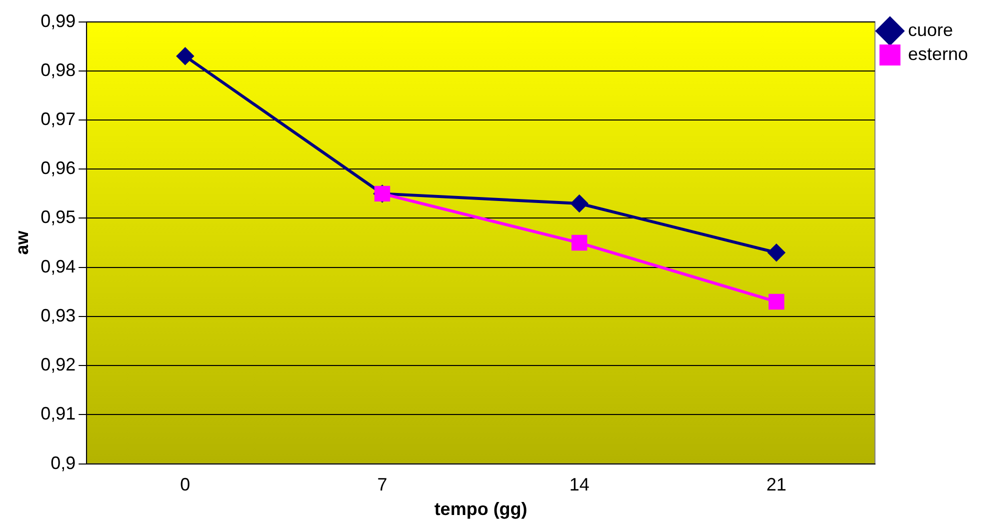 The image size is (990, 529). What do you see at coordinates (58, 315) in the screenshot?
I see `y-tick-label: 0,93` at bounding box center [58, 315].